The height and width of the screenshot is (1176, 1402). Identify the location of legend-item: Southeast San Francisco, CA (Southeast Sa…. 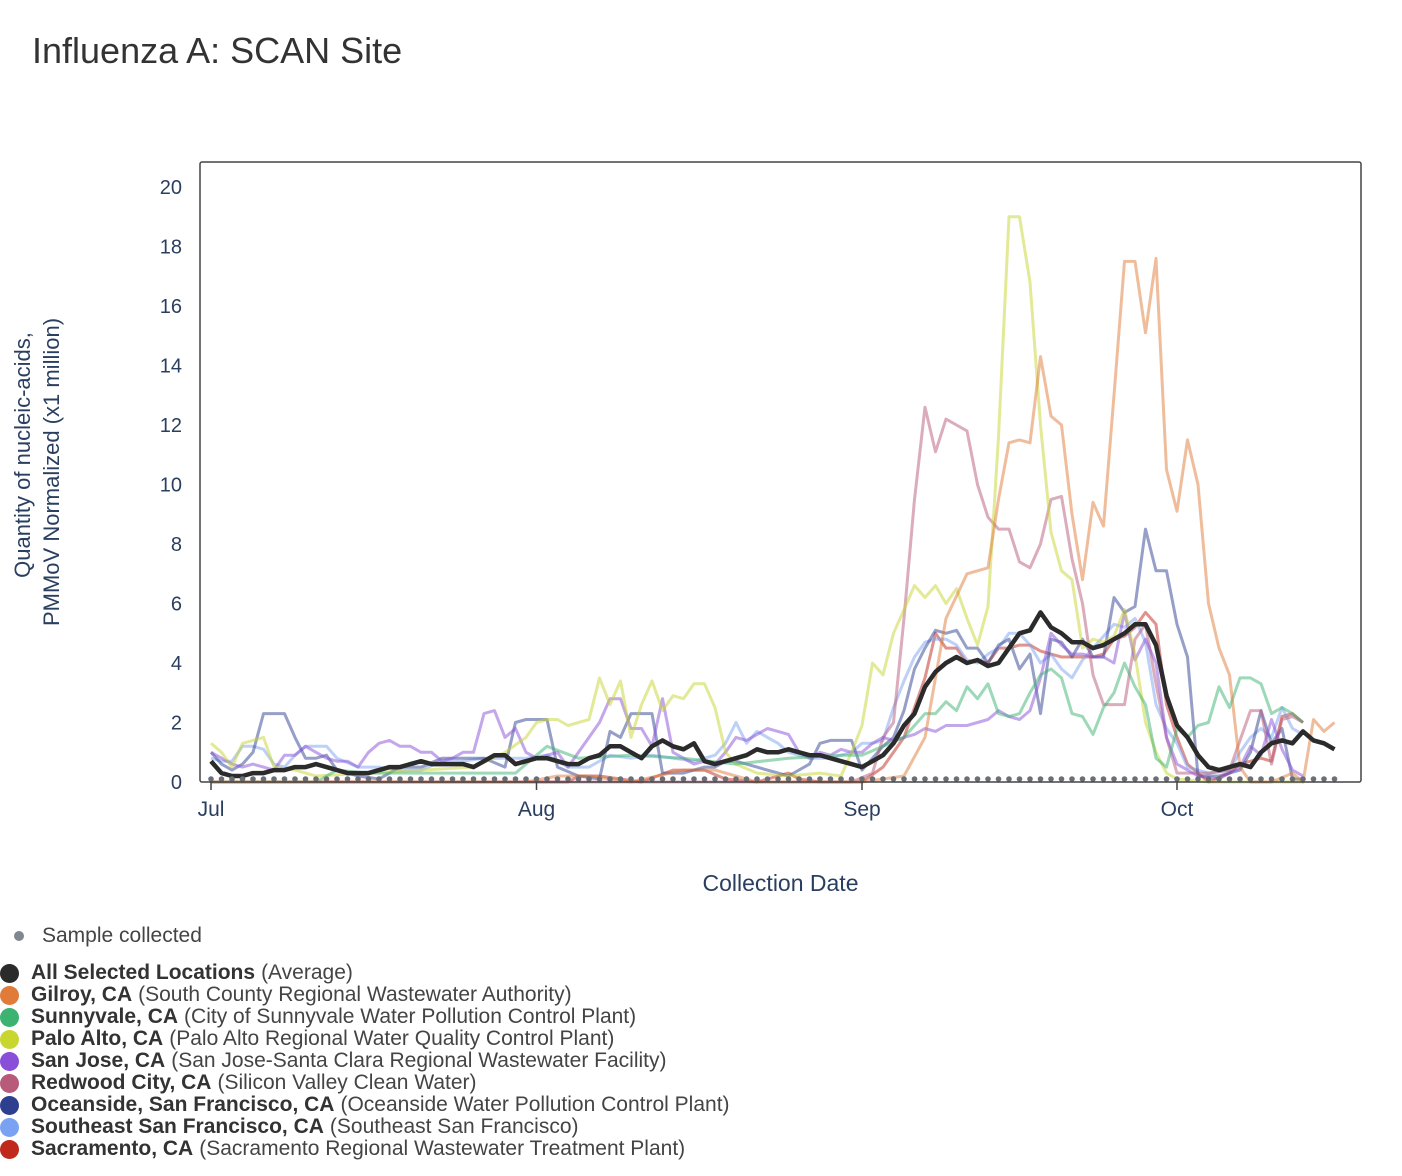
(365, 1126).